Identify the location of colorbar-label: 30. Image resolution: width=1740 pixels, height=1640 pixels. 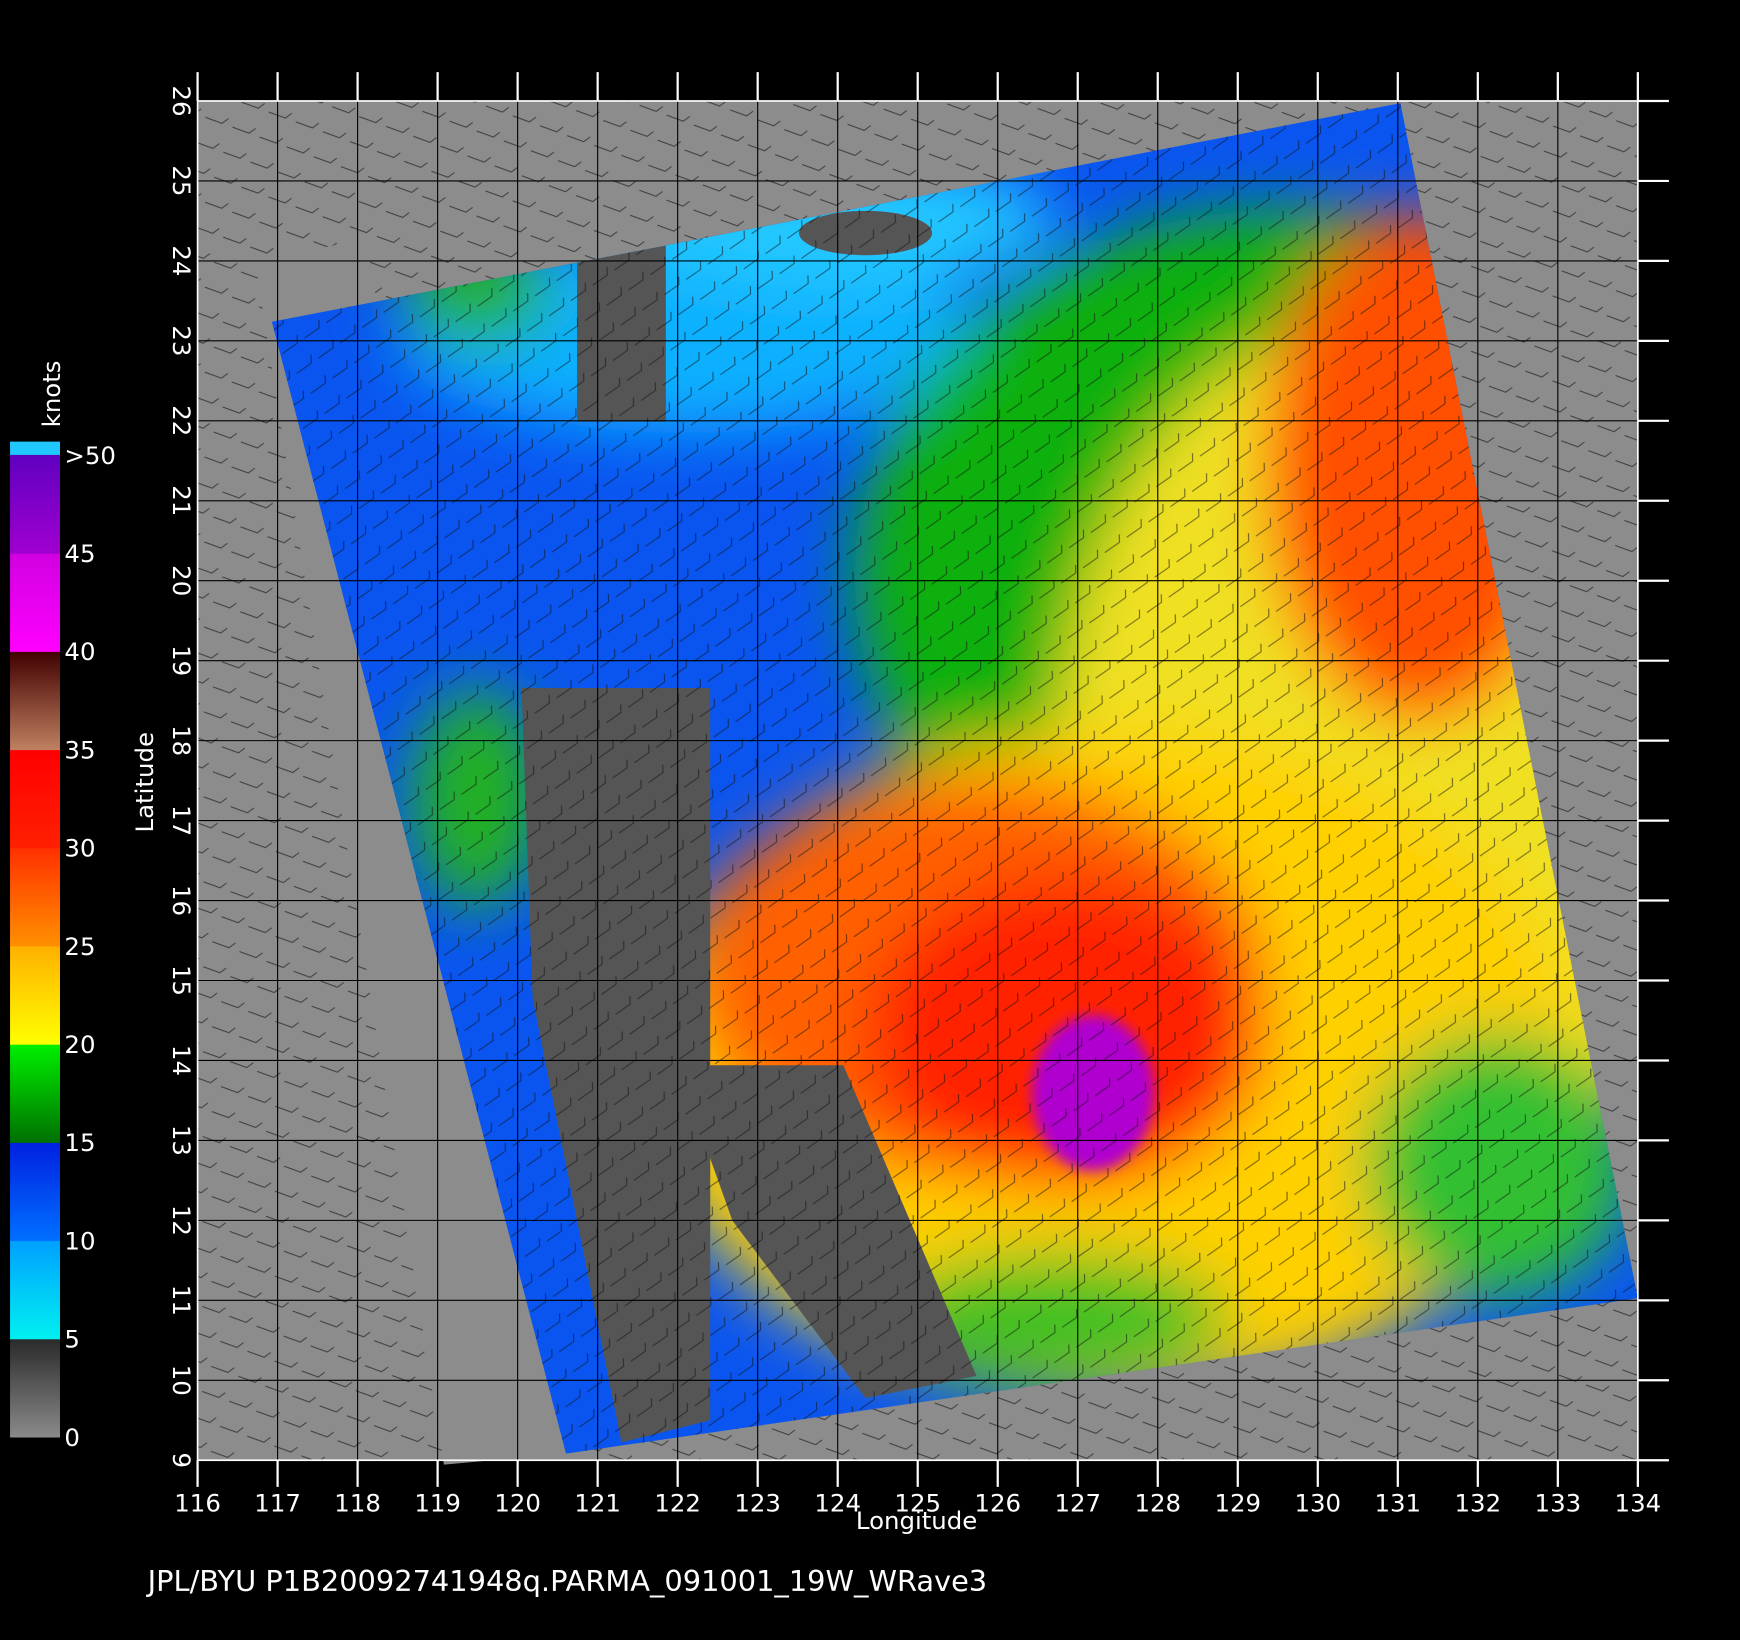
(79, 848).